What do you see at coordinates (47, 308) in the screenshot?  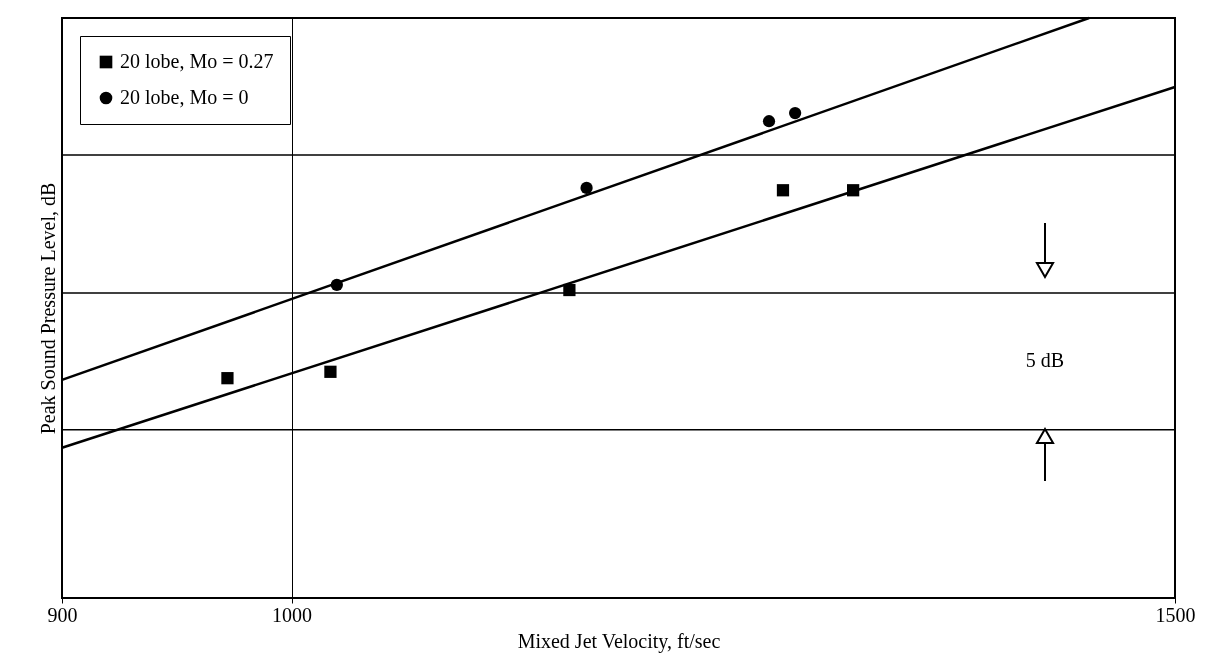 I see `y-axis-title: Peak Sound Pressure Level, dB` at bounding box center [47, 308].